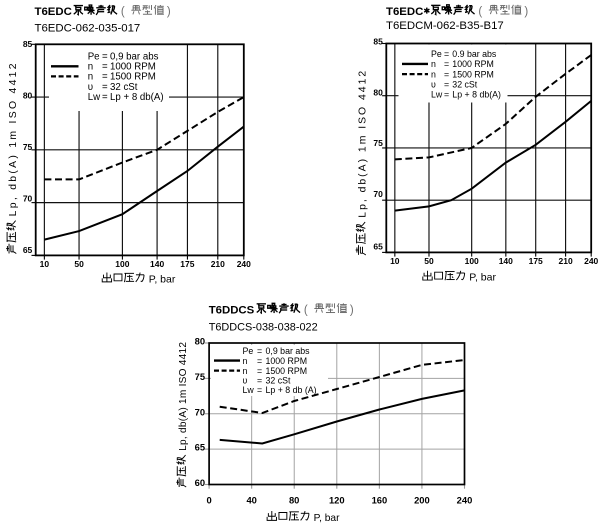 This screenshot has height=529, width=600. I want to click on svg-text: 0.9 bar abs, so click(474, 54).